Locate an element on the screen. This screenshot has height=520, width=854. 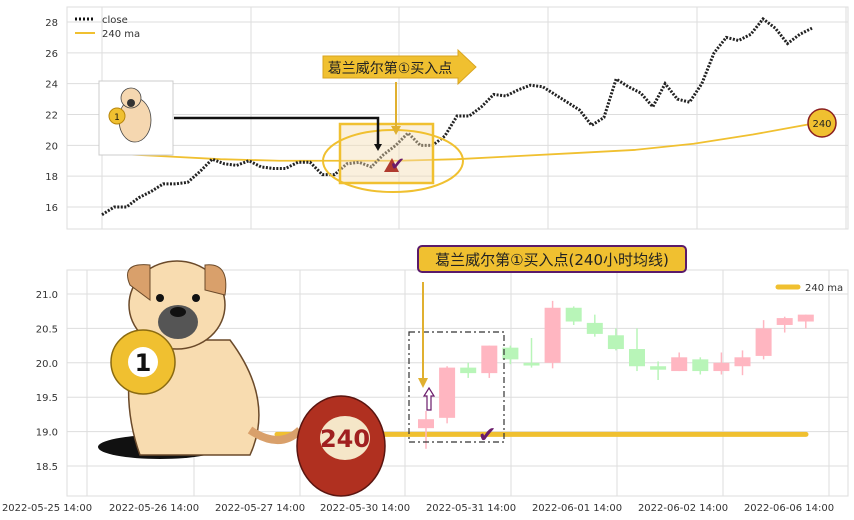
signal-box is located at coordinates (456, 387).